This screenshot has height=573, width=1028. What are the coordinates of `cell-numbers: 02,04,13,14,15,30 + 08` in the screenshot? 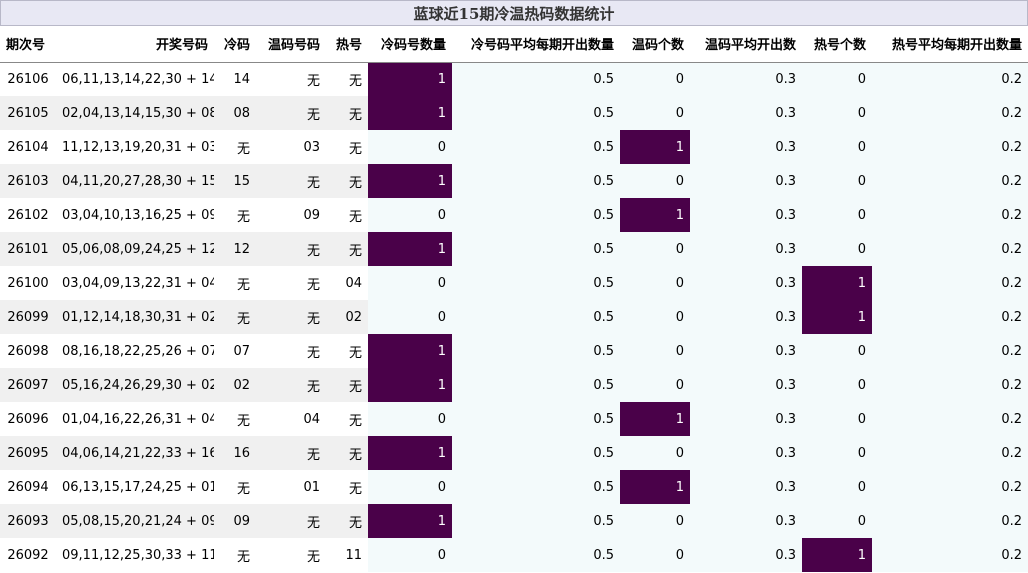 It's located at (135, 113).